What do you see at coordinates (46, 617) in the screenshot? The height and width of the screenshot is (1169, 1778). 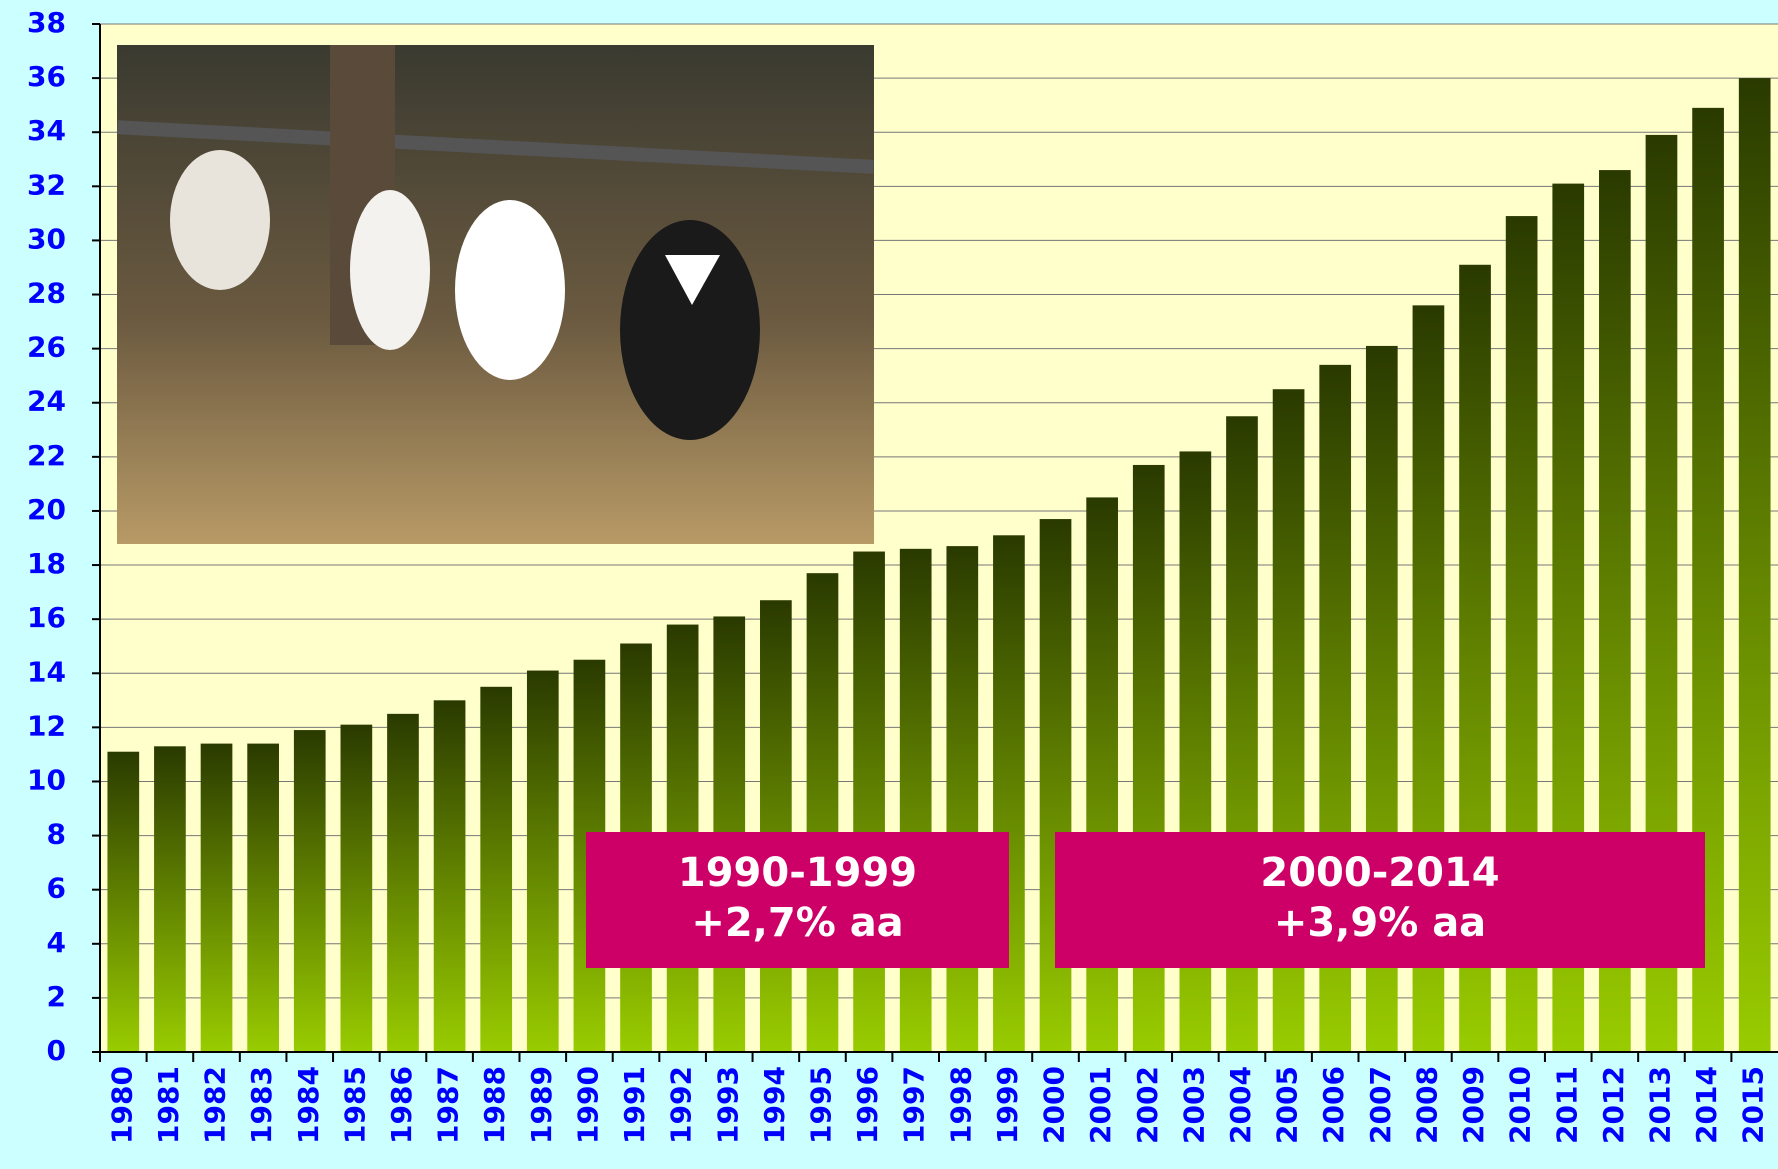 I see `y-tick-label: 16` at bounding box center [46, 617].